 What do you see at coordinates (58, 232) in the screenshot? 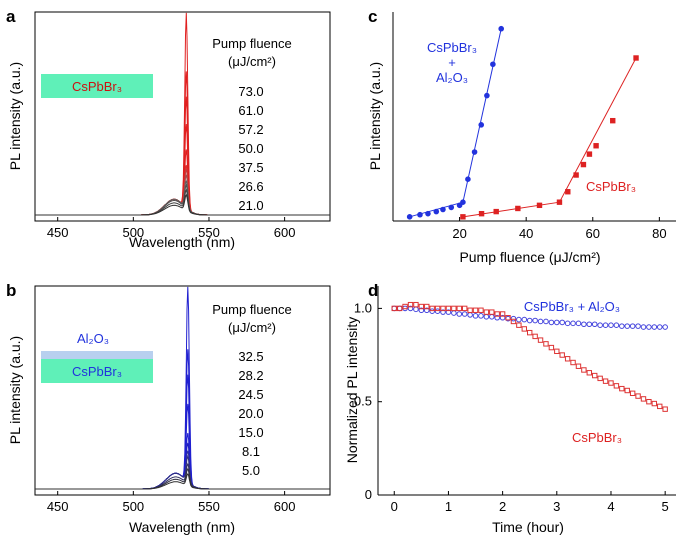
I see `panel-a-xtick-label-0: 450` at bounding box center [58, 232].